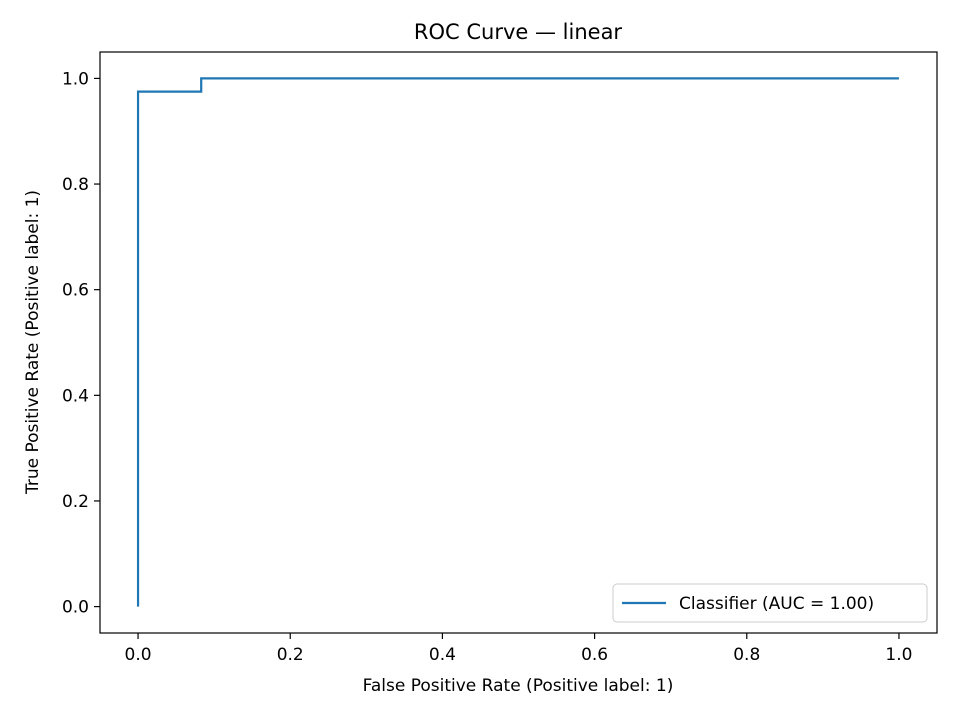 The width and height of the screenshot is (960, 720). Describe the element at coordinates (33, 342) in the screenshot. I see `y-axis-label: True Positive Rate (Positive label: 1)` at that location.